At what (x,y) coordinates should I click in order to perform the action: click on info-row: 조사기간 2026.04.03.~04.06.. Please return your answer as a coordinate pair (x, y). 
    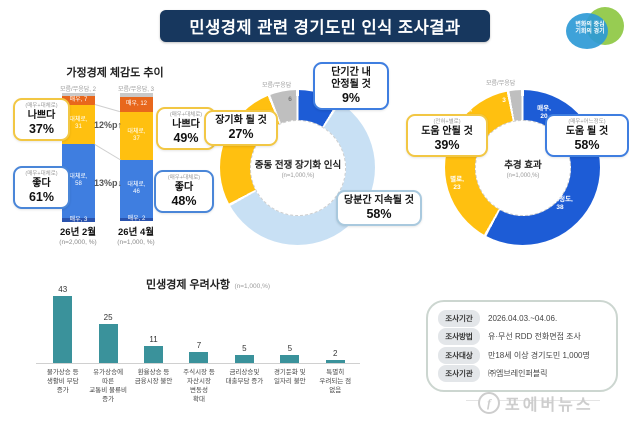
    Looking at the image, I should click on (522, 318).